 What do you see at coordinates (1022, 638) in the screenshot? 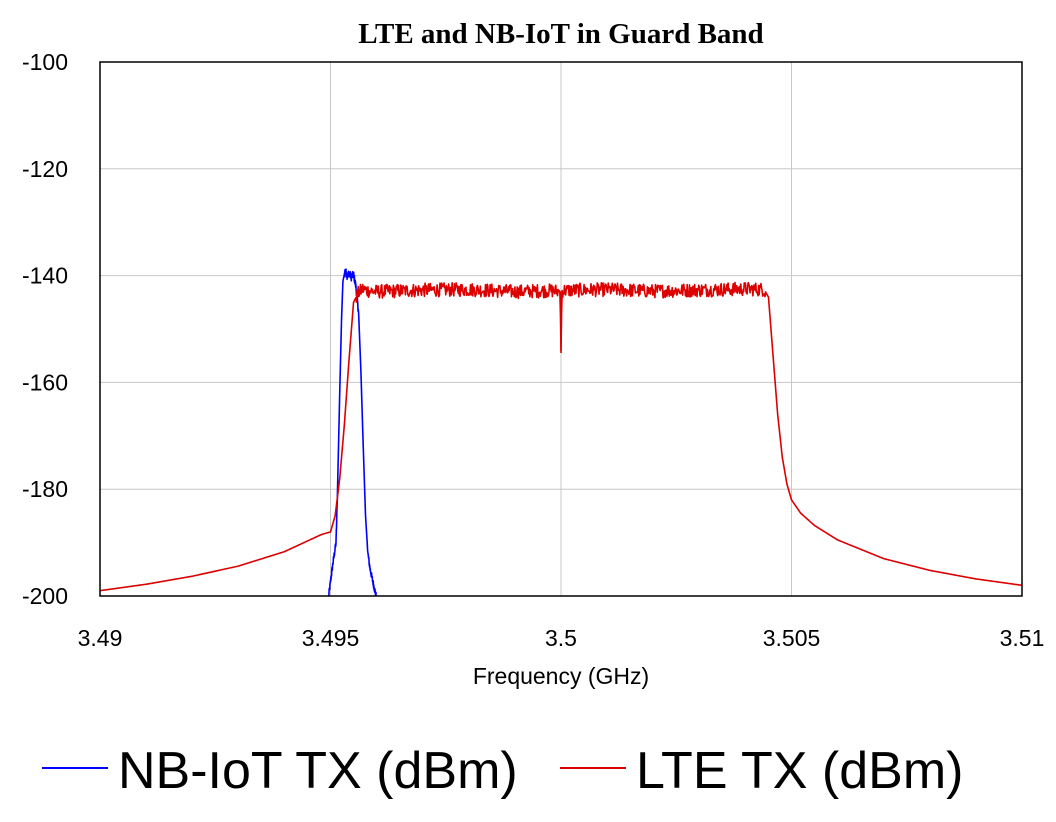
I see `x-tick-label: 3.51` at bounding box center [1022, 638].